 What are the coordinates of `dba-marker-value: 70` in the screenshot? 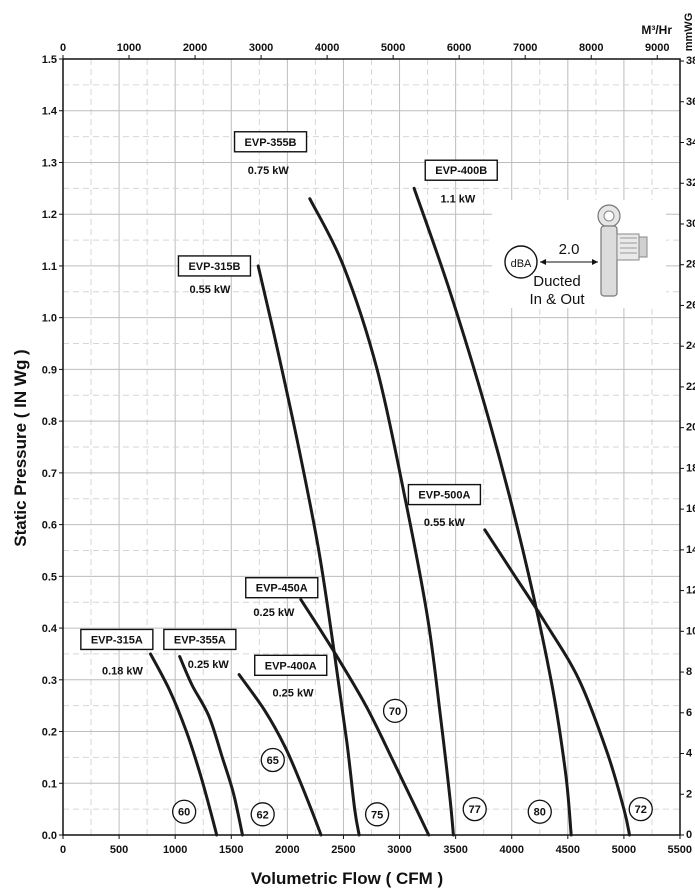 It's located at (395, 712).